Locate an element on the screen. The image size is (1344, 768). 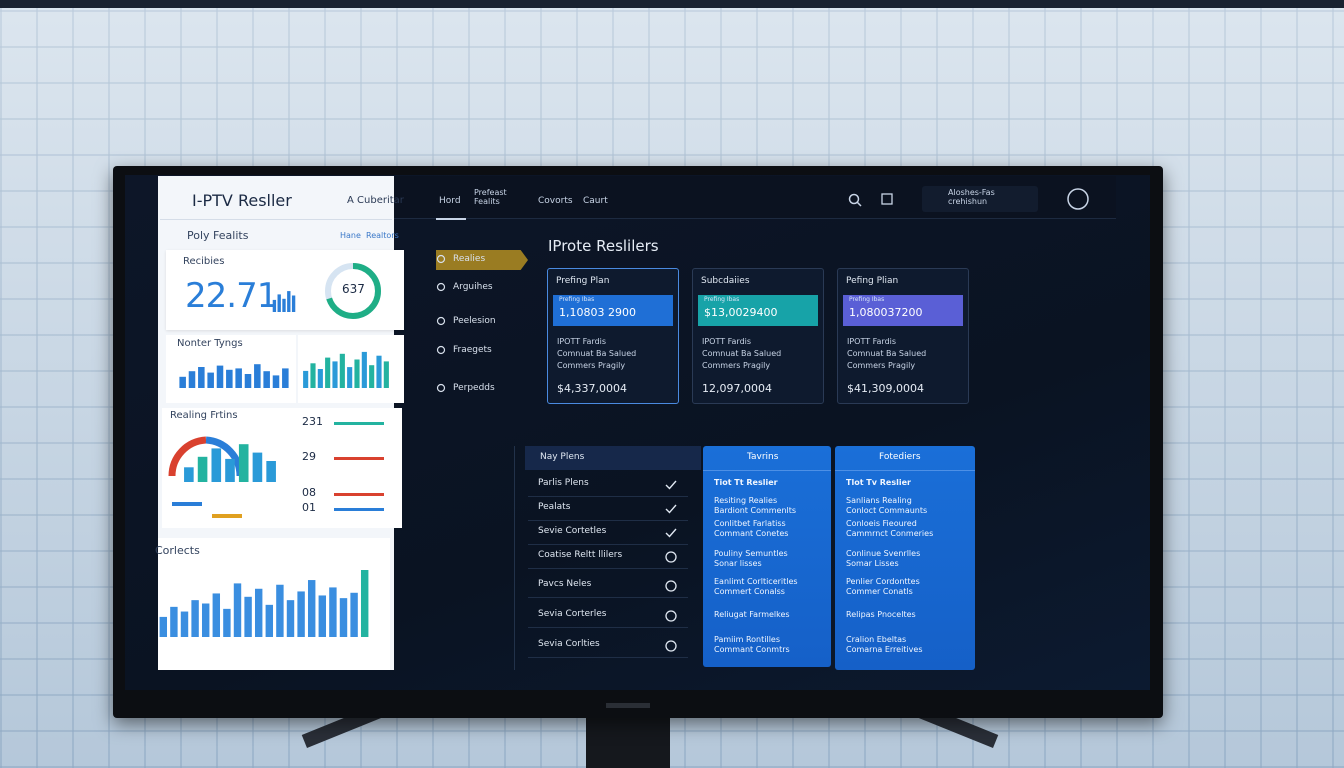
legend is located at coordinates (187, 504).